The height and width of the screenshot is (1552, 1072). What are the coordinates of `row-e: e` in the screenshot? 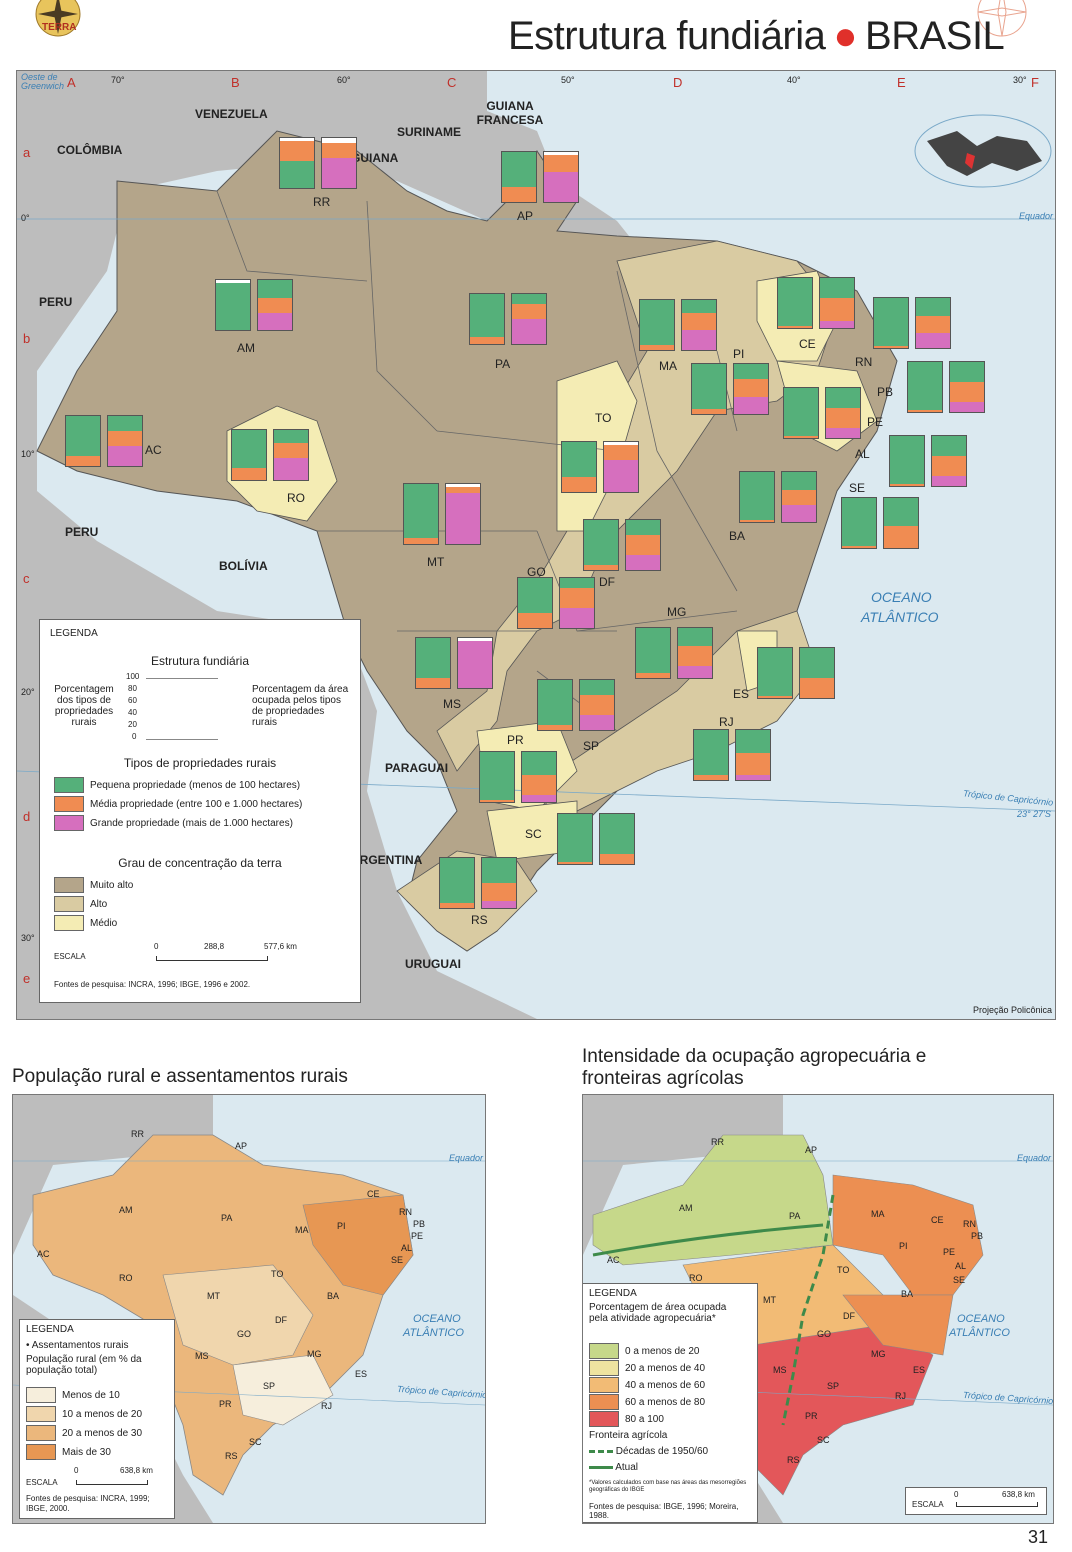 It's located at (27, 978).